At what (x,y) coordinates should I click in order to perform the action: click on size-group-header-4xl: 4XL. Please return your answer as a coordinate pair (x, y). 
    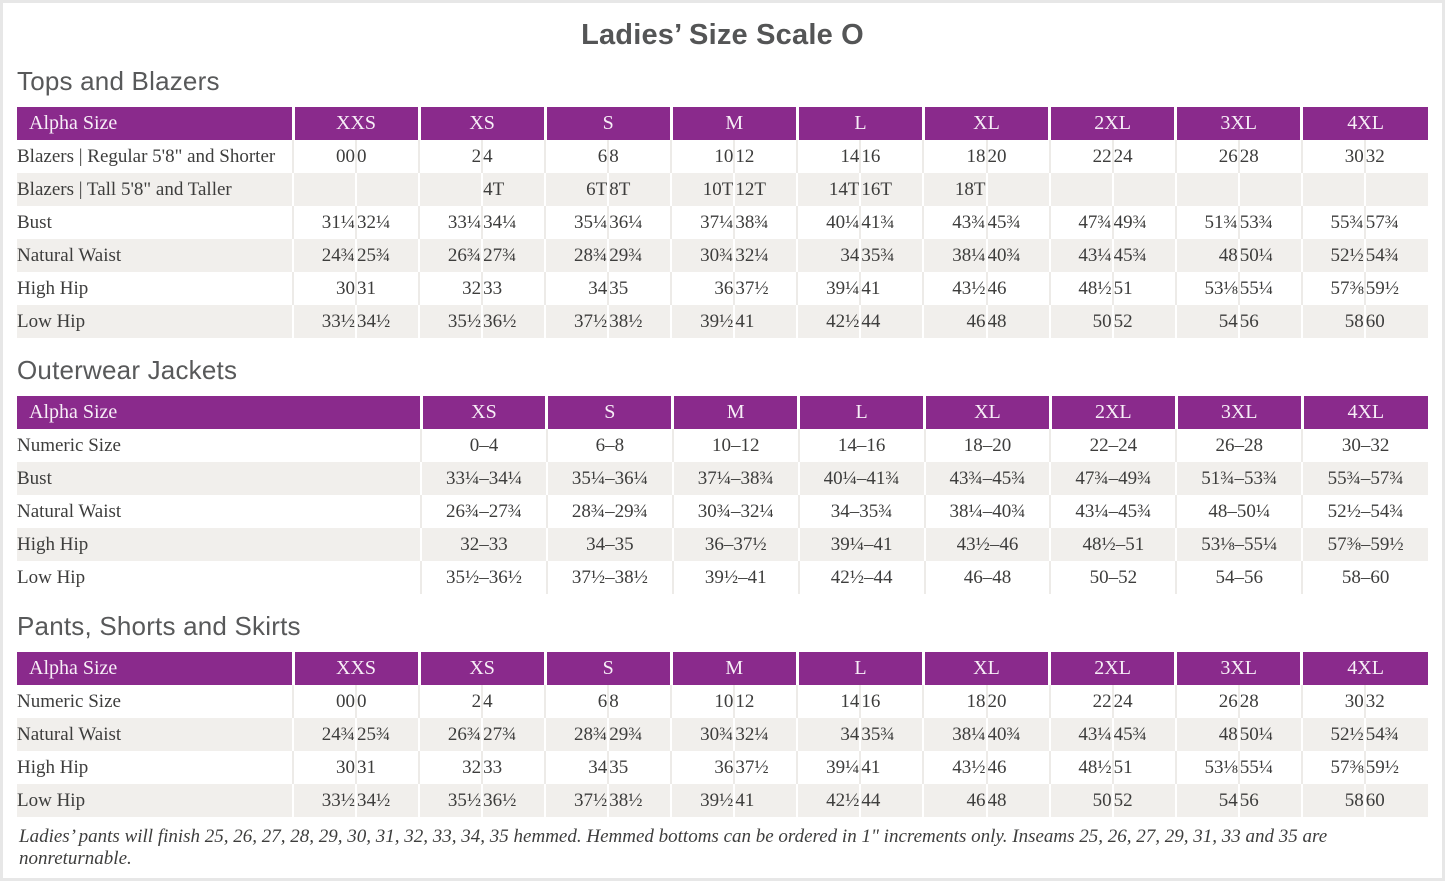
    Looking at the image, I should click on (1364, 123).